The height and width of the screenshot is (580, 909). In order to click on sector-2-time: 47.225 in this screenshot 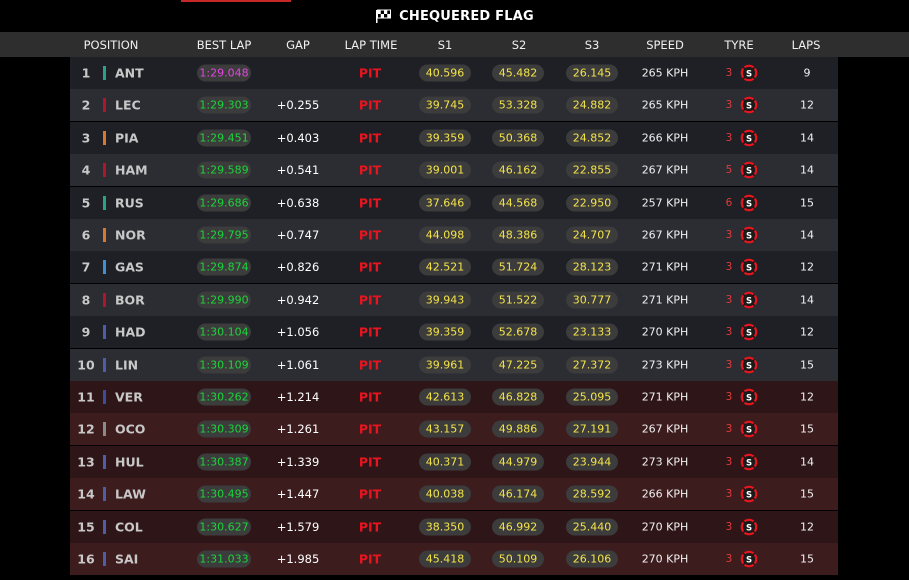, I will do `click(518, 365)`.